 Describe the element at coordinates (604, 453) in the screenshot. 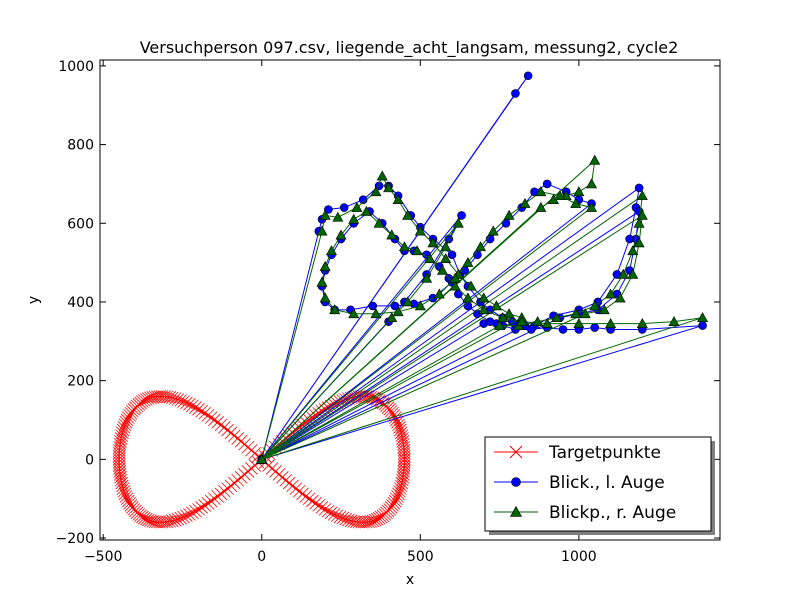

I see `legend-label: Targetpunkte` at that location.